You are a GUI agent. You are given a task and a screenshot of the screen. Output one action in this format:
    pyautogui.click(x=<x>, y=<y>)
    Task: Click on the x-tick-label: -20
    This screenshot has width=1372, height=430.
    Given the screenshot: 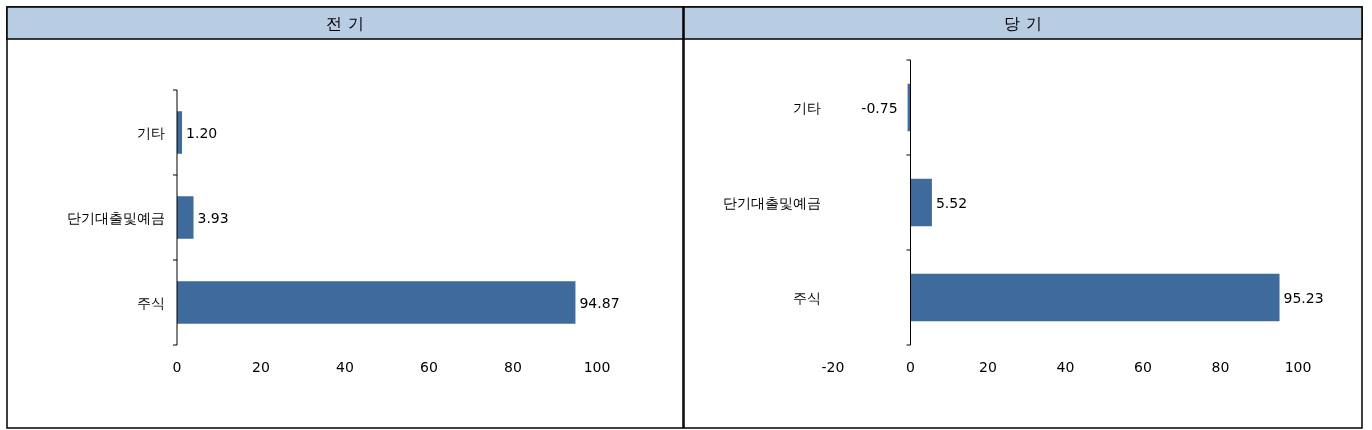 What is the action you would take?
    pyautogui.click(x=833, y=367)
    